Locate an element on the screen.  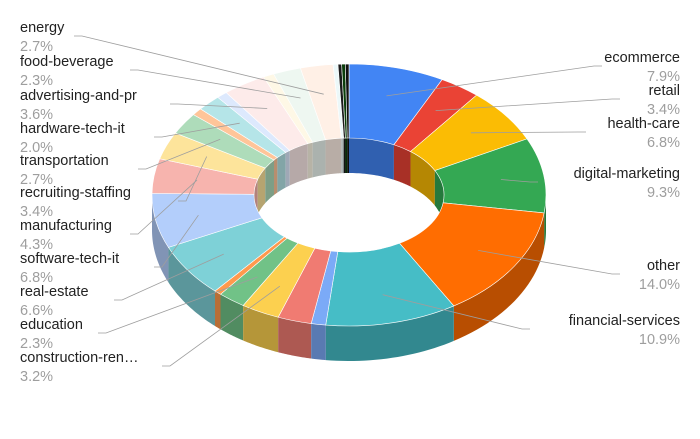
inner-wall-ecommerce is located at coordinates (371, 159).